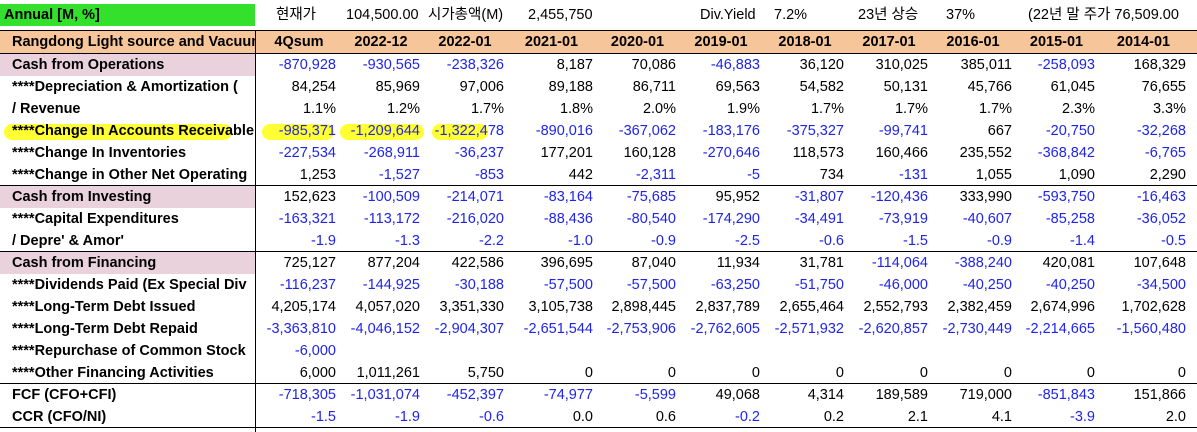 The image size is (1197, 432). Describe the element at coordinates (989, 87) in the screenshot. I see `table-cell: 45,766` at that location.